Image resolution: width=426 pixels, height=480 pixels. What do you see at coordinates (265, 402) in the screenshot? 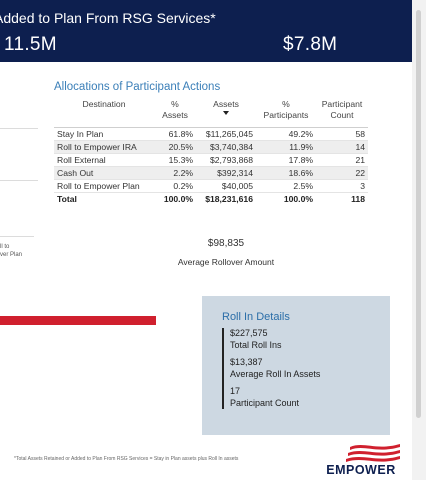
I see `roll-in-count-label: Participant Count` at bounding box center [265, 402].